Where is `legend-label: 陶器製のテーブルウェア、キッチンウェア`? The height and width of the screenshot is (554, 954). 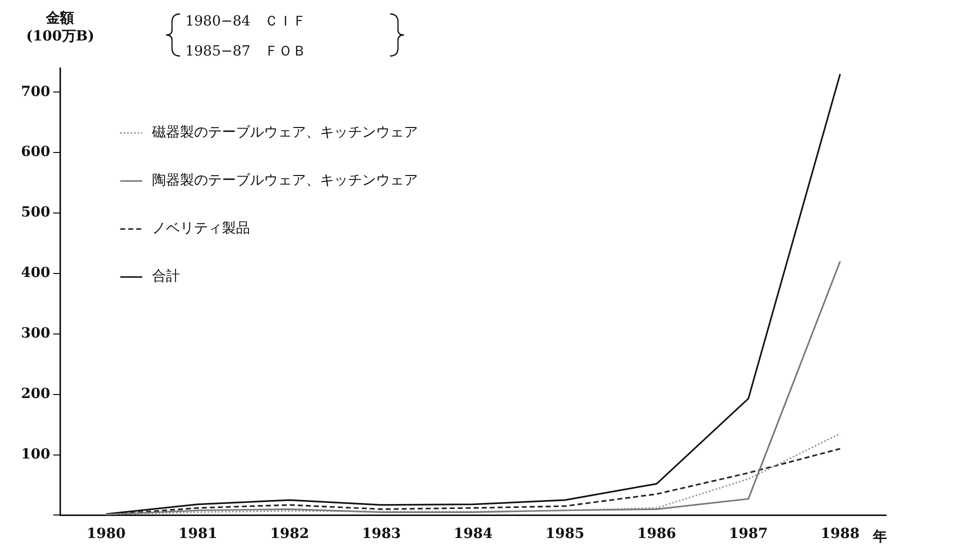 legend-label: 陶器製のテーブルウェア、キッチンウェア is located at coordinates (285, 180).